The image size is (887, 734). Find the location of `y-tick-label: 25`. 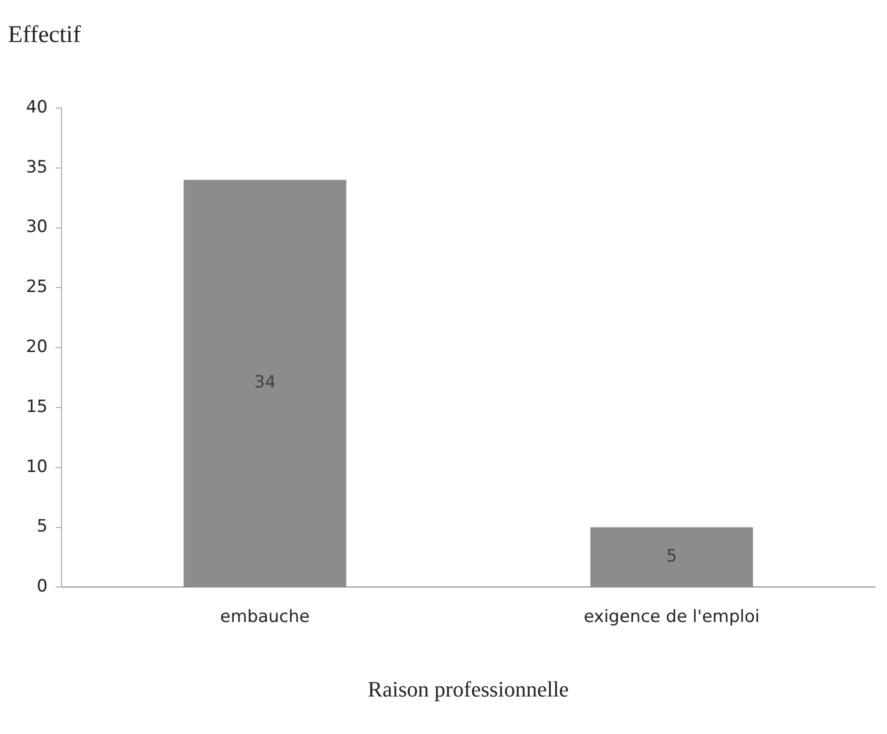

y-tick-label: 25 is located at coordinates (37, 287).